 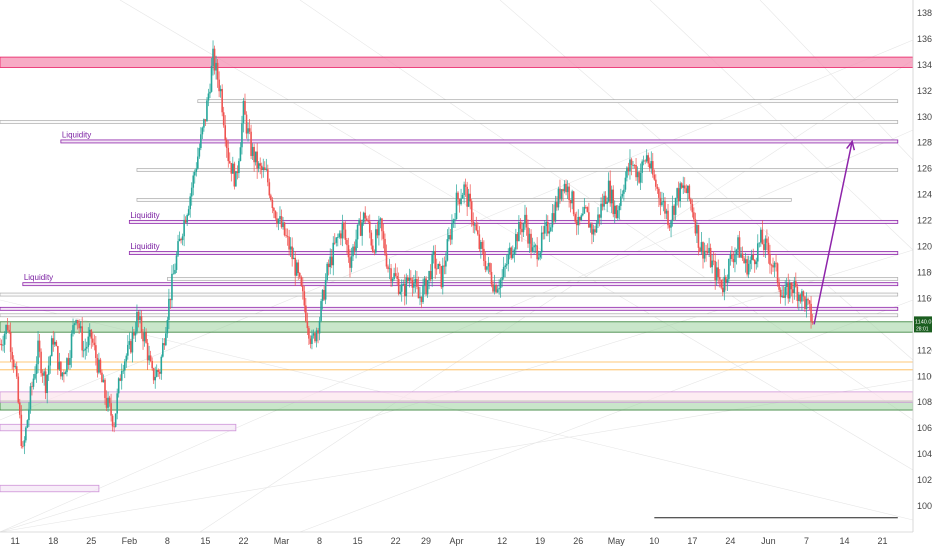 I want to click on projection-arrow, so click(x=833, y=233).